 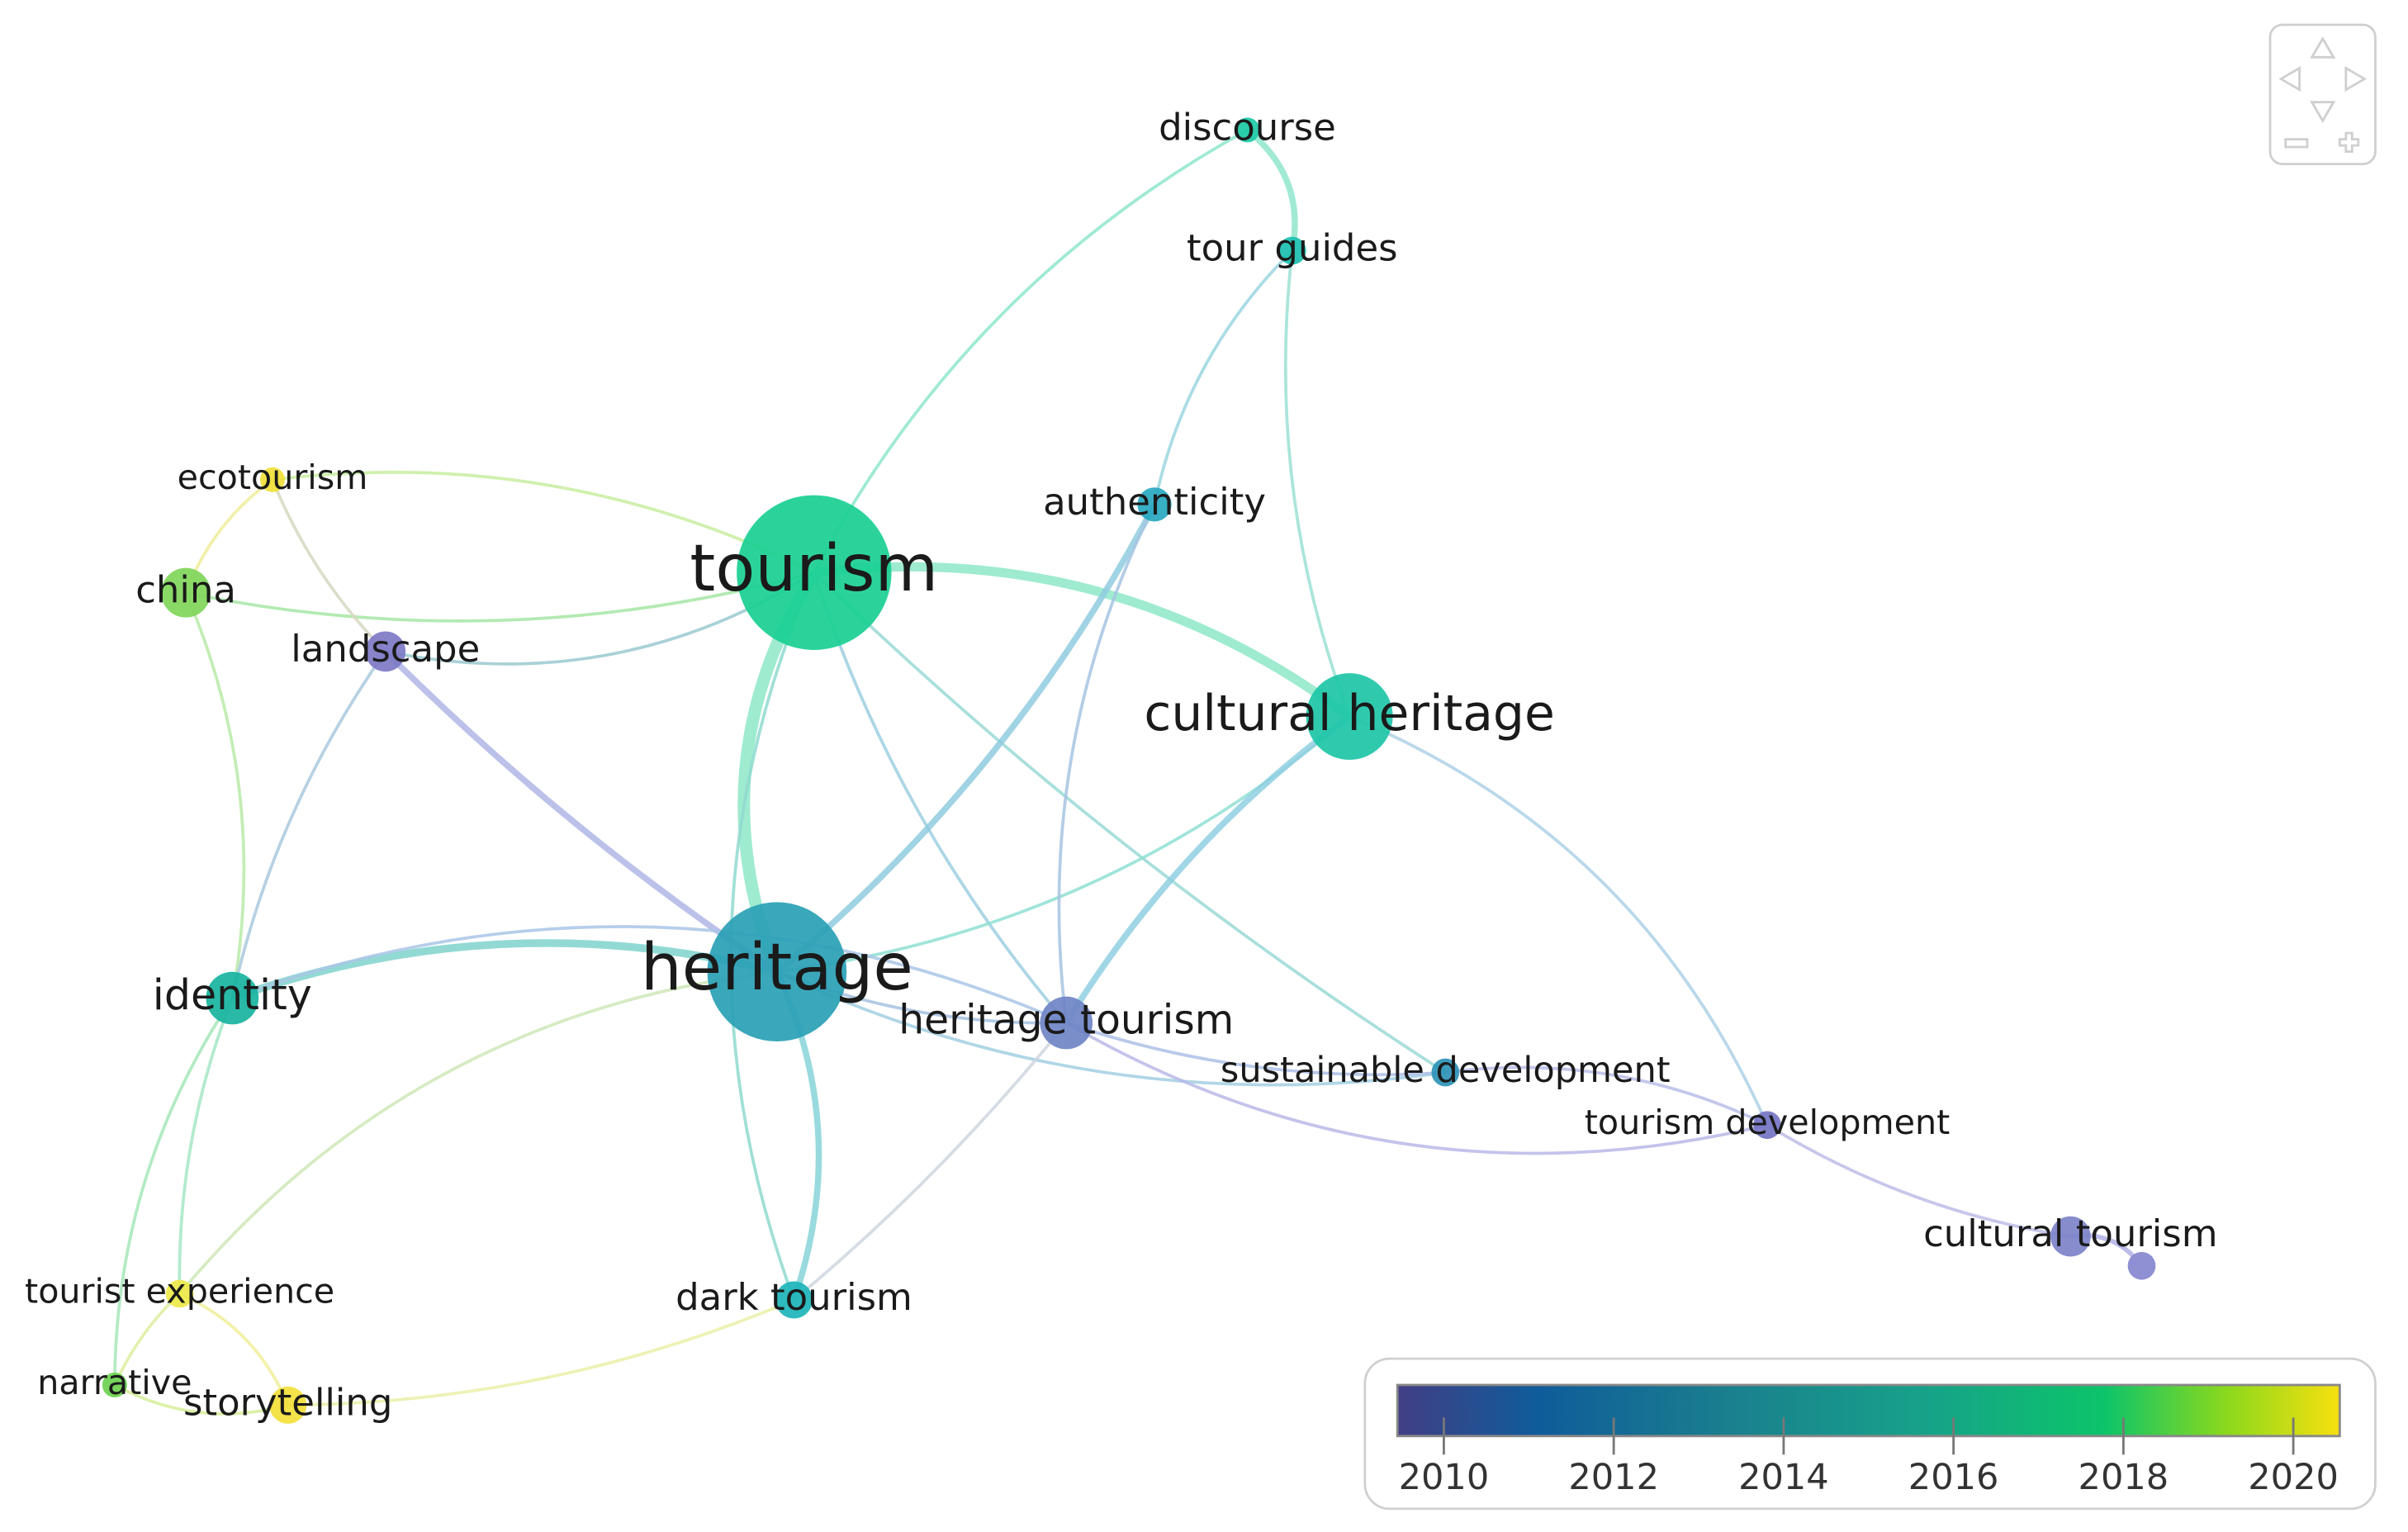 I want to click on node-label: landscape, so click(x=385, y=649).